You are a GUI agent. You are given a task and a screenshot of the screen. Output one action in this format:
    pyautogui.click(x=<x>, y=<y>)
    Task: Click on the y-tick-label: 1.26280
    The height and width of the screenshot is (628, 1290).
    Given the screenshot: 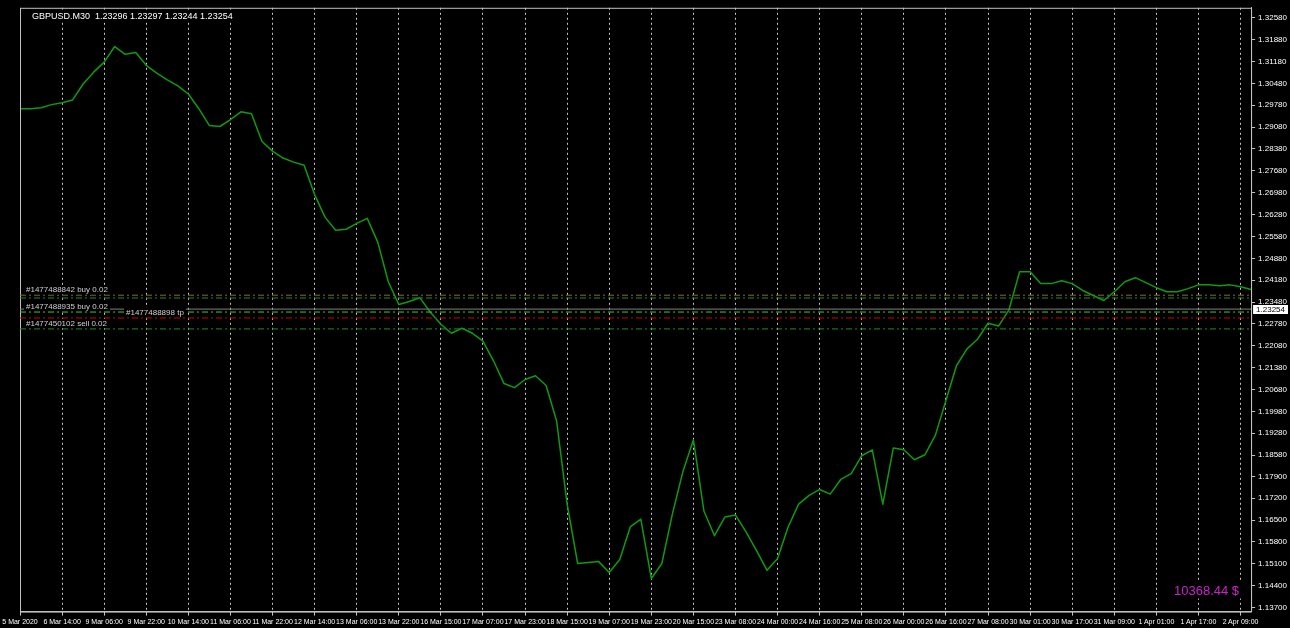 What is the action you would take?
    pyautogui.click(x=1273, y=214)
    